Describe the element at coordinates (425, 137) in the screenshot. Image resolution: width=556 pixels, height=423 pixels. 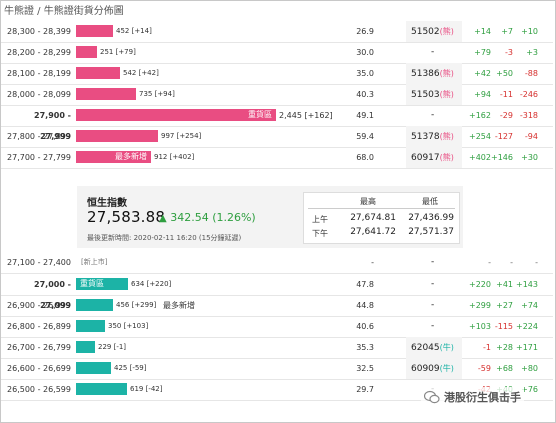
I see `code-number: 51378` at that location.